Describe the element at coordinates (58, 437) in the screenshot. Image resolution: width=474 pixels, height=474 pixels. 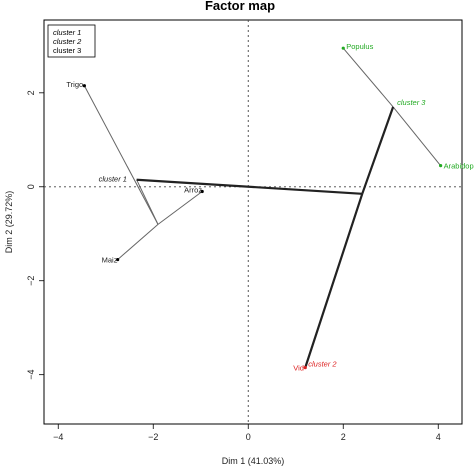
I see `x-tick-label: −4` at that location.